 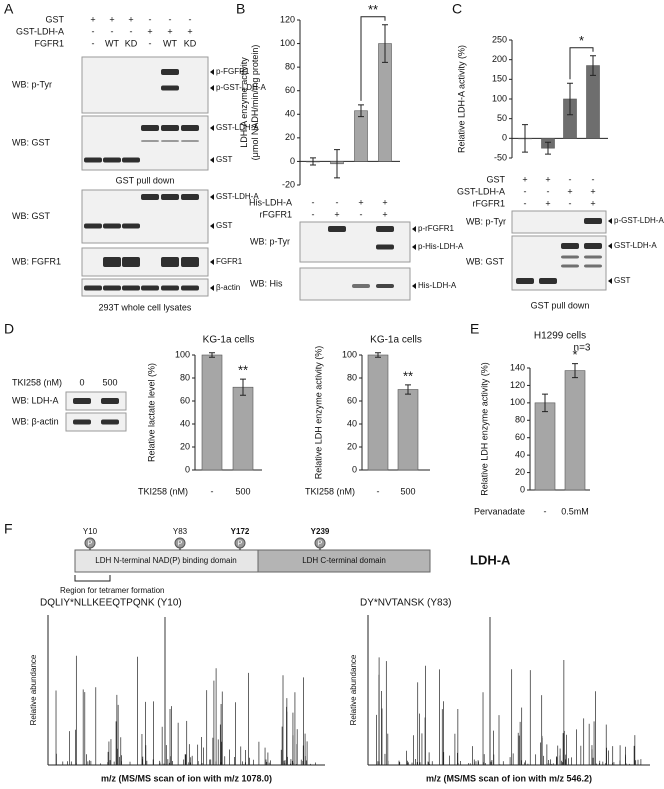 I want to click on marker-label: p-GST-LDH-A, so click(x=639, y=220).